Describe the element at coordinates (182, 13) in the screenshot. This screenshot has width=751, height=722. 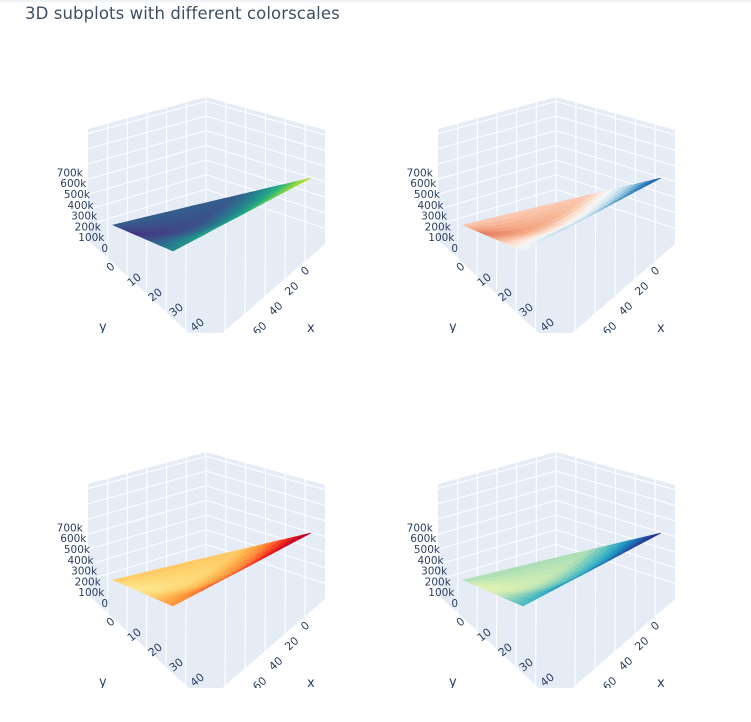
I see `figure-title: 3D subplots with different colorscales` at that location.